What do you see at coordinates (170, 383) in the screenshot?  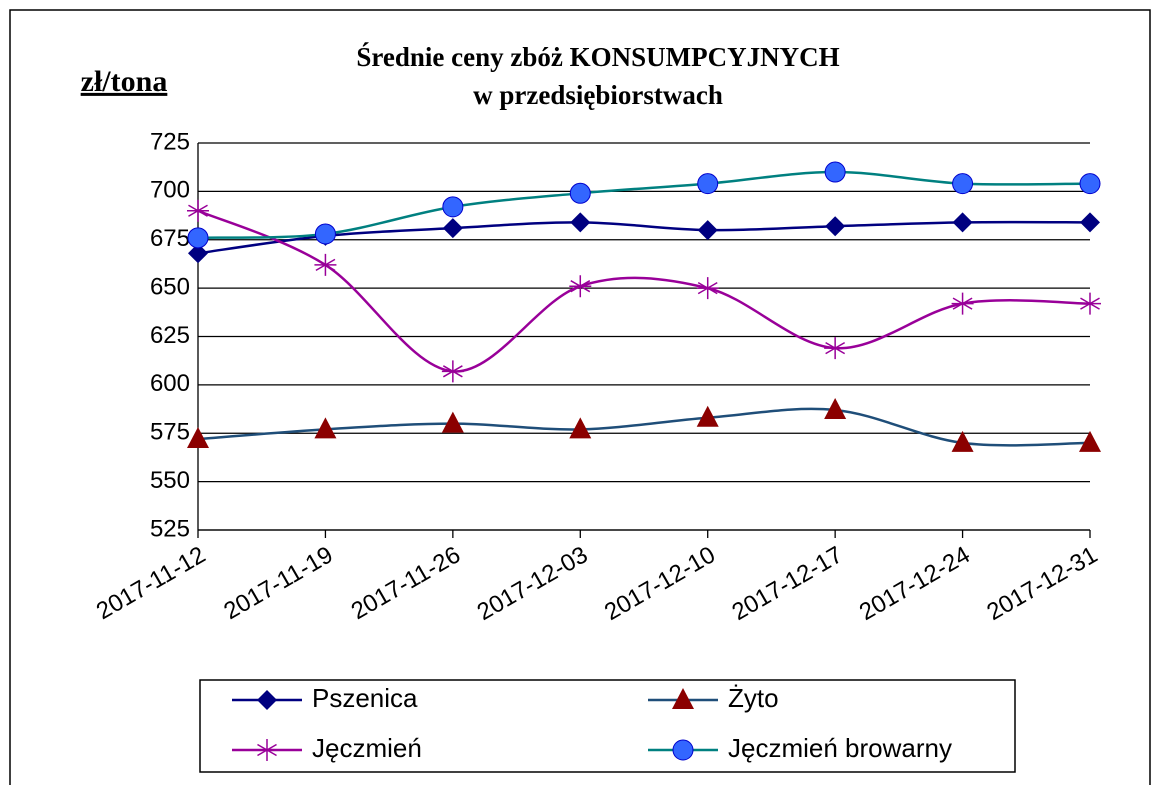 I see `y-tick-label: 600` at bounding box center [170, 383].